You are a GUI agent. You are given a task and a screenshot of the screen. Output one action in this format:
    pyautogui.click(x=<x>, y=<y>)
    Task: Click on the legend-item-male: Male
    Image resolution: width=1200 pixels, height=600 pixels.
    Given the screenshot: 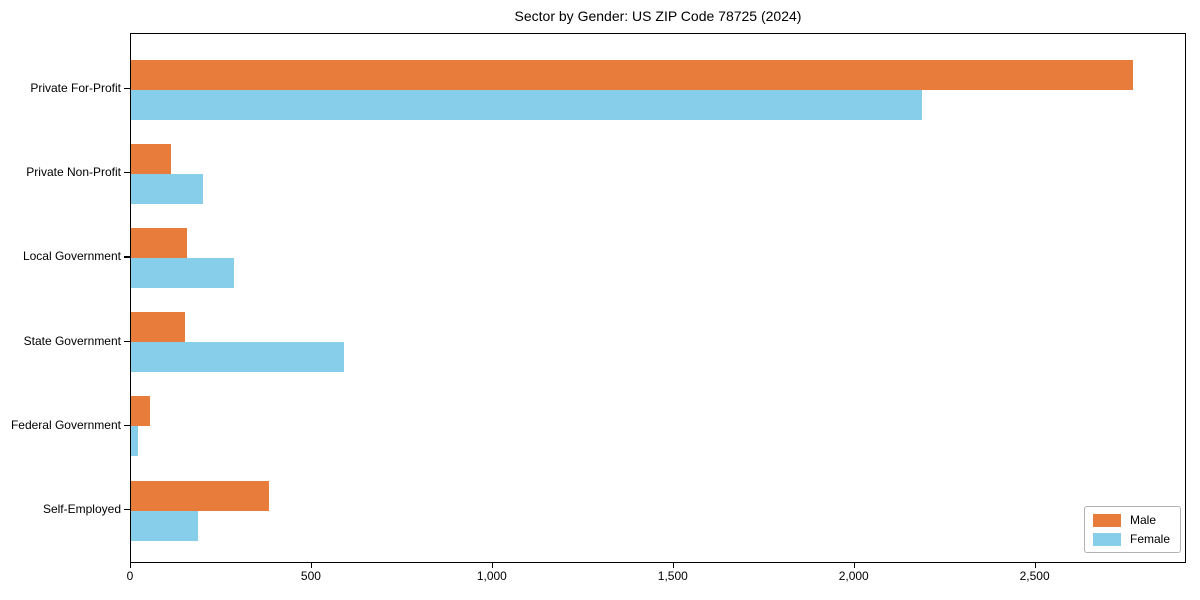 What is the action you would take?
    pyautogui.click(x=1131, y=520)
    